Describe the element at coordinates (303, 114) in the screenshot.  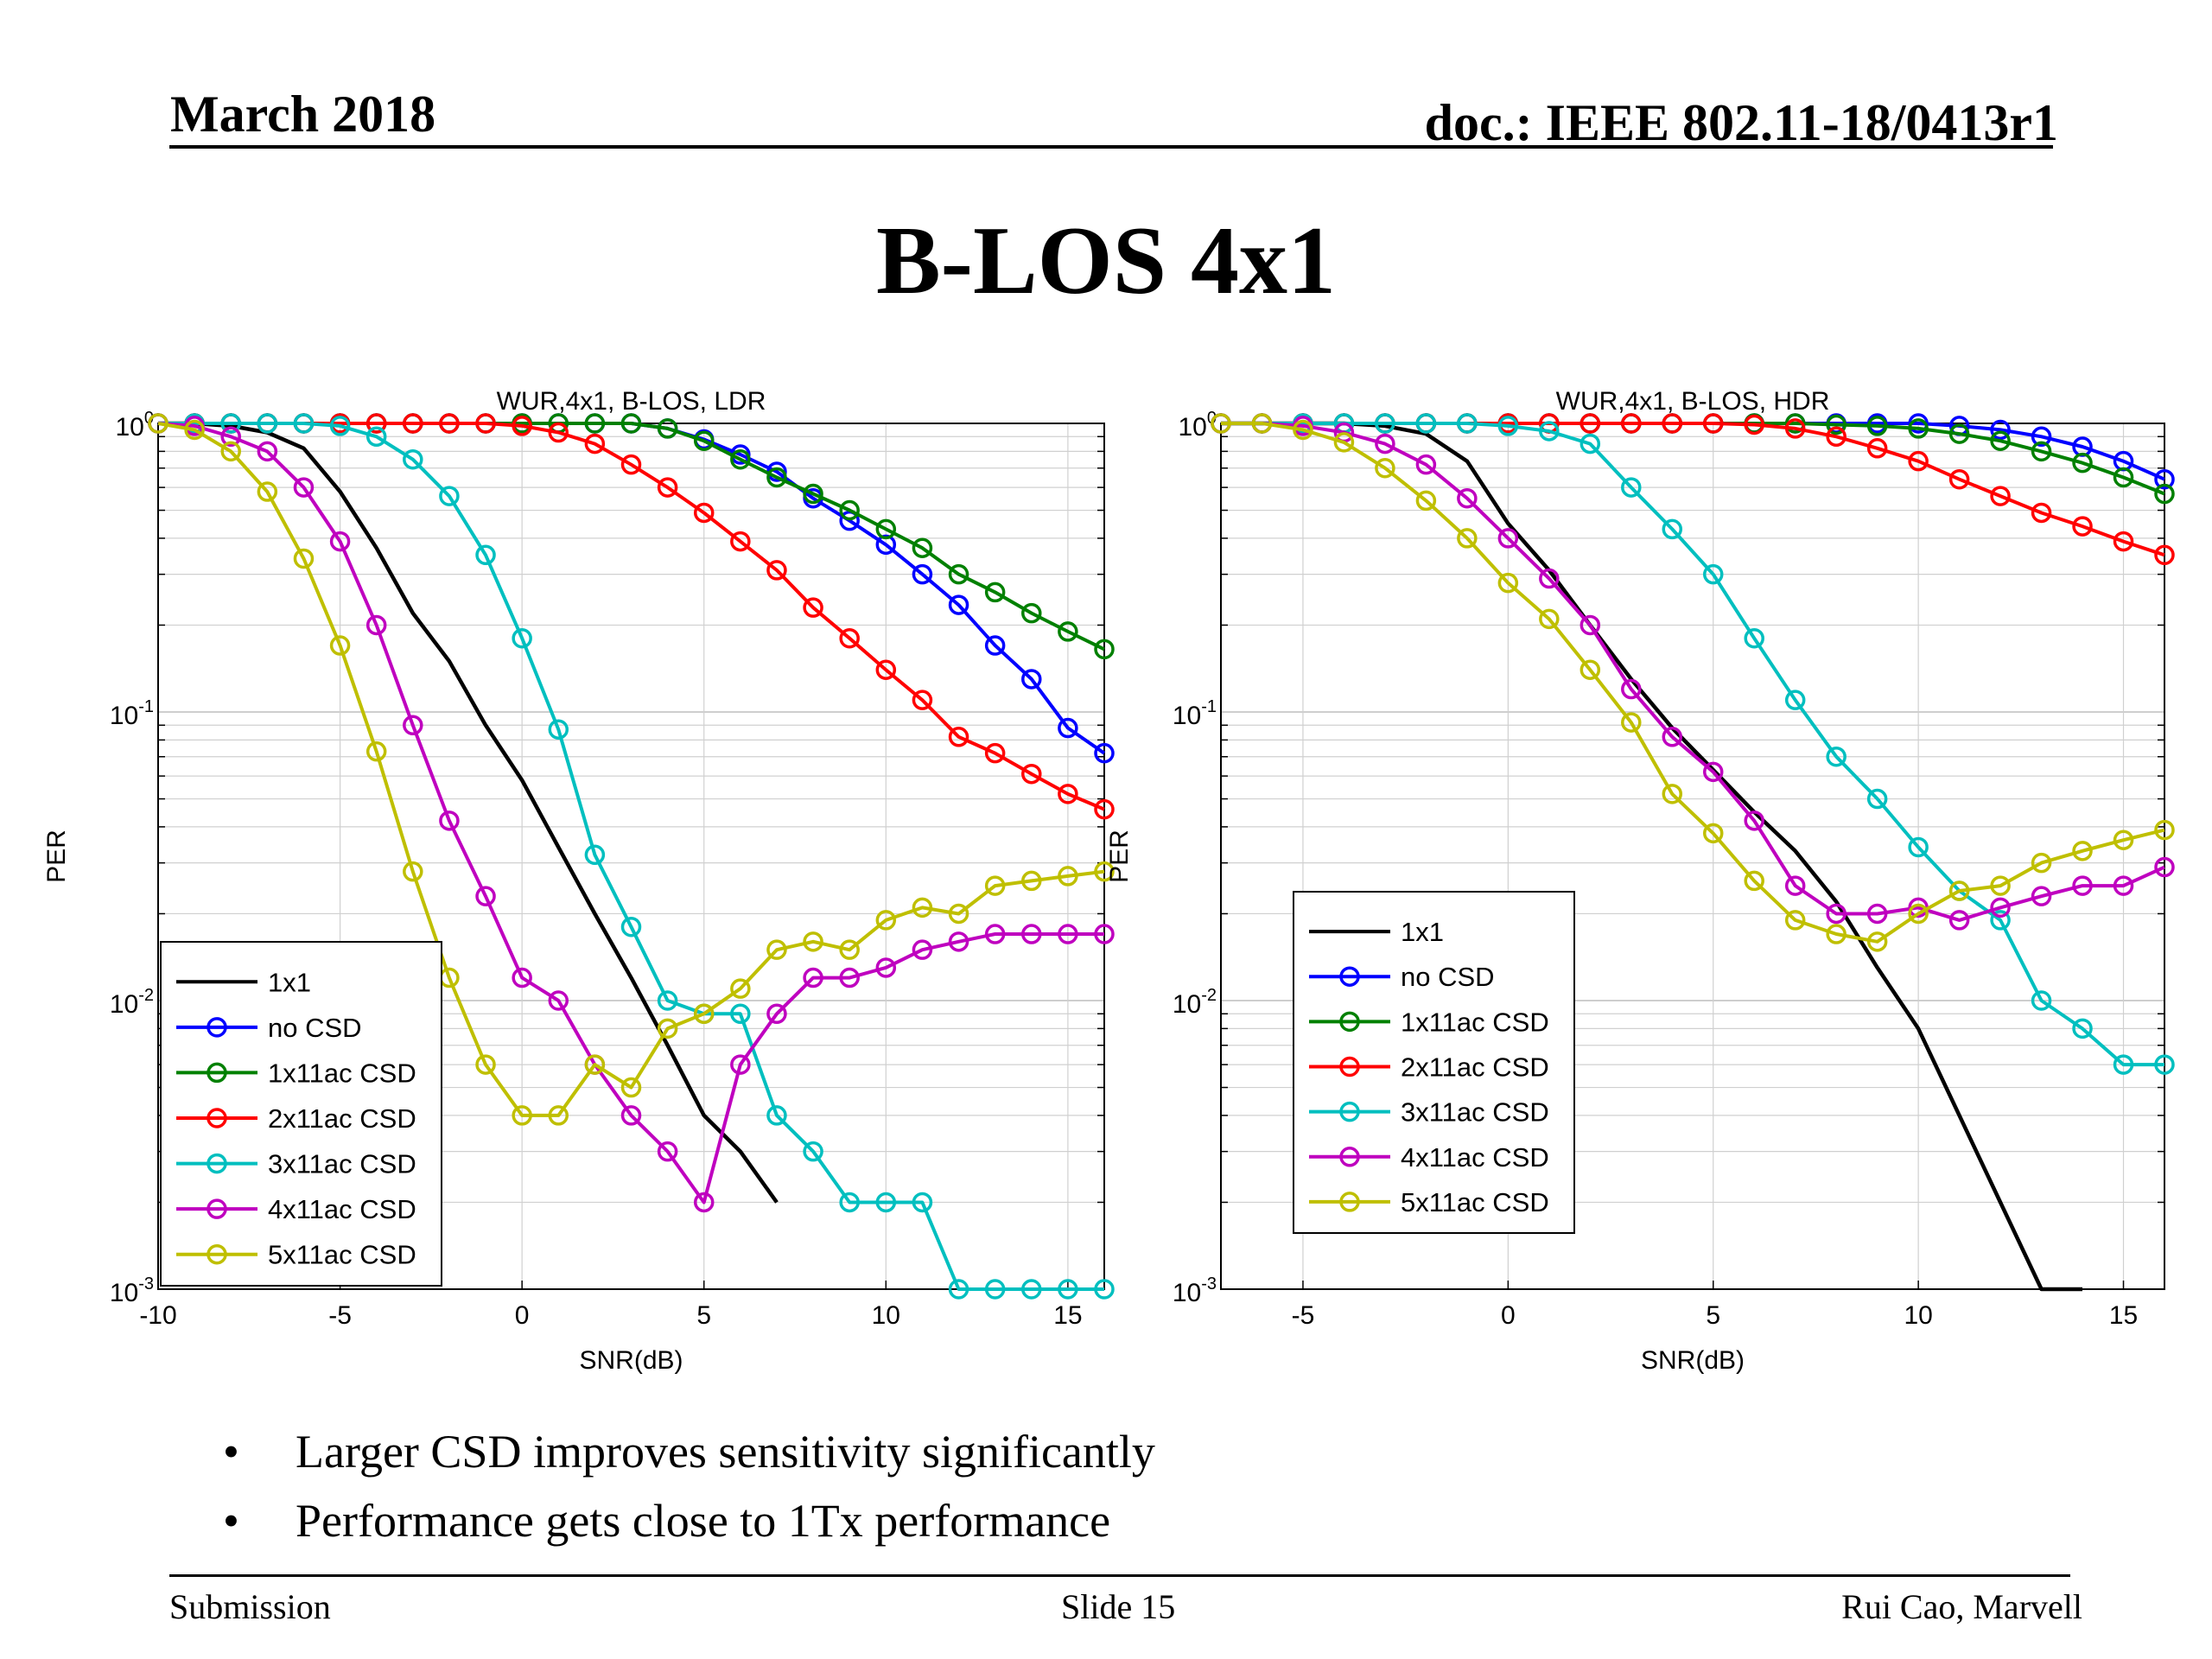
I see `header-date: March 2018` at that location.